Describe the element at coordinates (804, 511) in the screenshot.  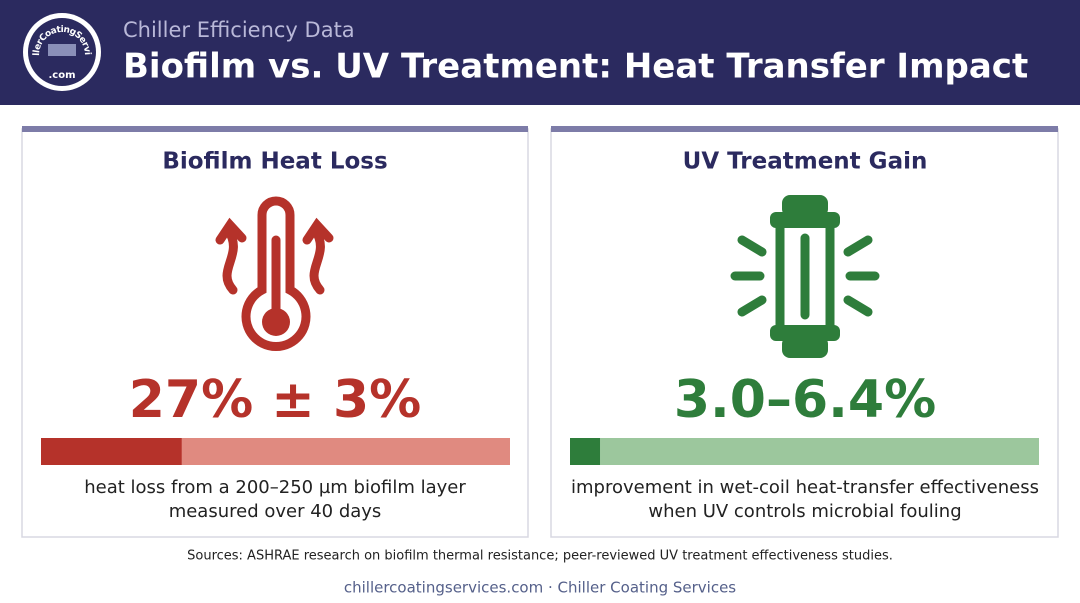
I see `description: when UV controls microbial fouling` at that location.